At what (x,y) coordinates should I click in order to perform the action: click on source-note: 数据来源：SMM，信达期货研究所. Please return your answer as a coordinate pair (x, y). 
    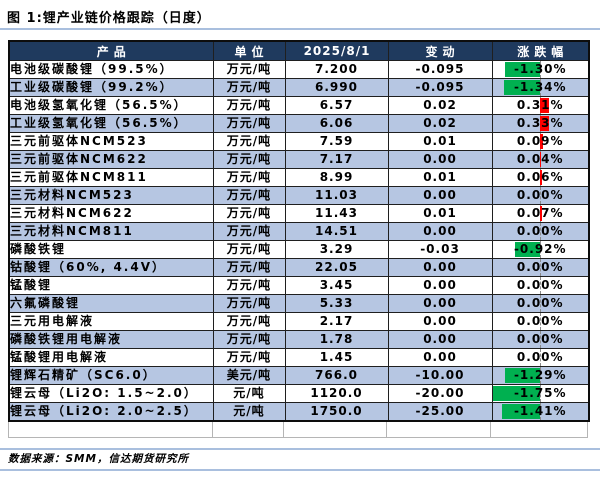
    Looking at the image, I should click on (98, 459).